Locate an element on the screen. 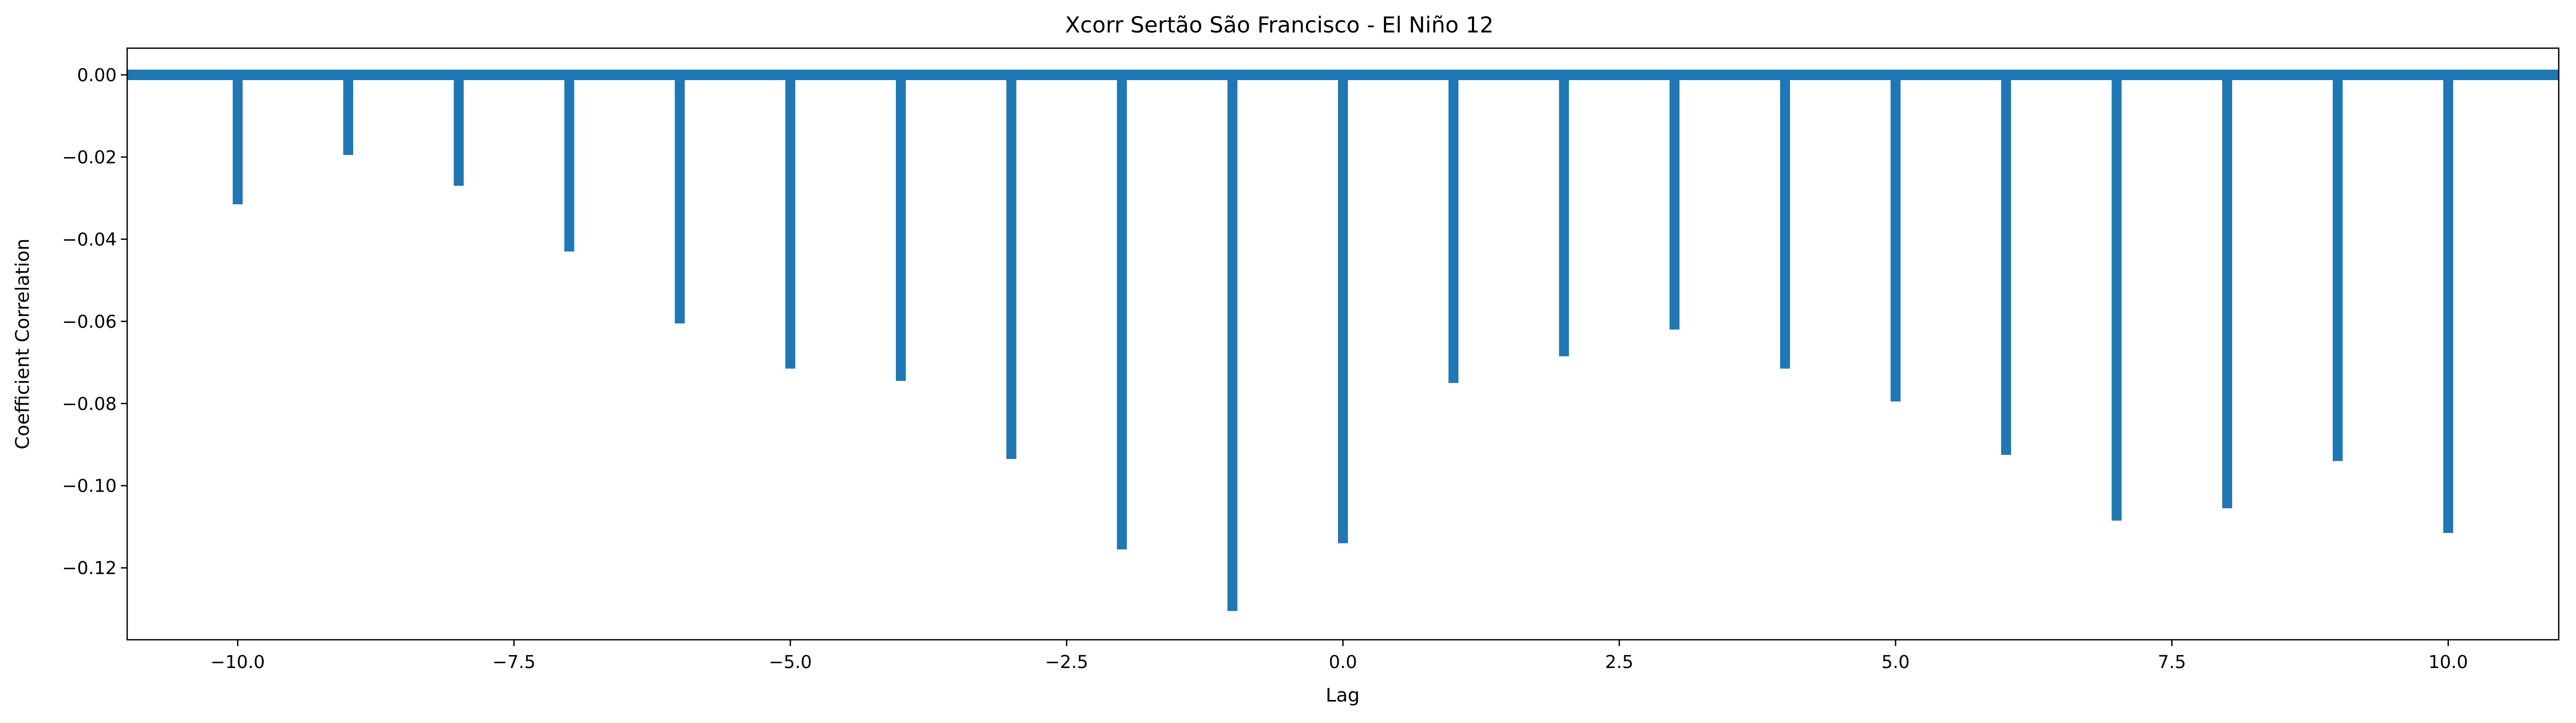  x-tick-label: 10.0 is located at coordinates (2448, 663).